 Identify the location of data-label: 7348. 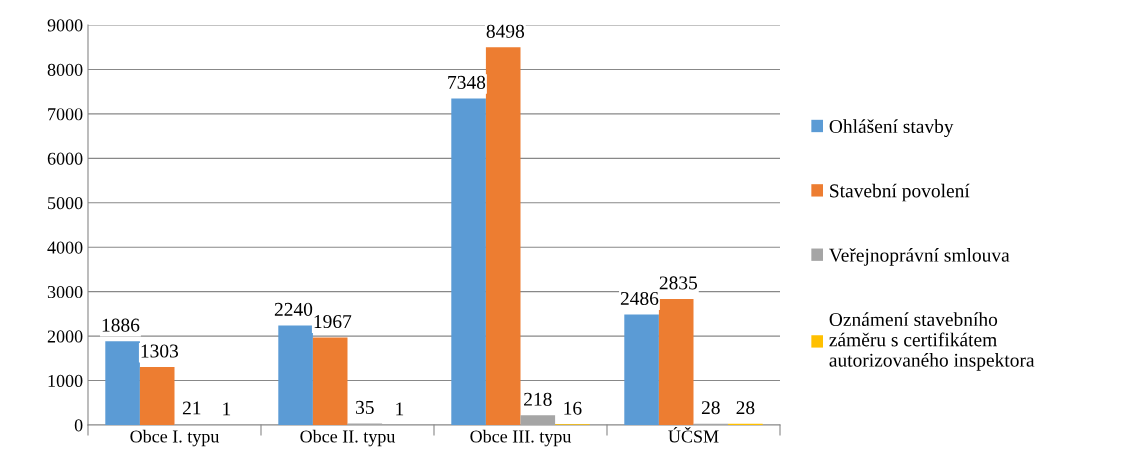
(467, 82).